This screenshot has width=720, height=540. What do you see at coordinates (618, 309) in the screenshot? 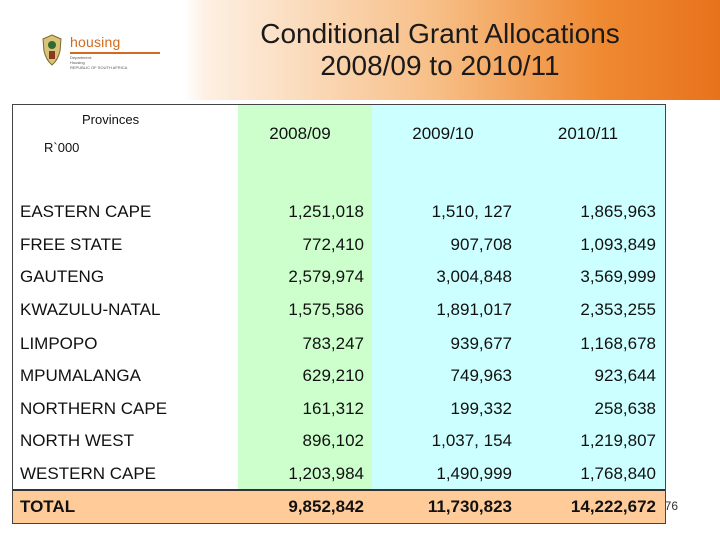
I see `value-2010-11: 2,353,255` at bounding box center [618, 309].